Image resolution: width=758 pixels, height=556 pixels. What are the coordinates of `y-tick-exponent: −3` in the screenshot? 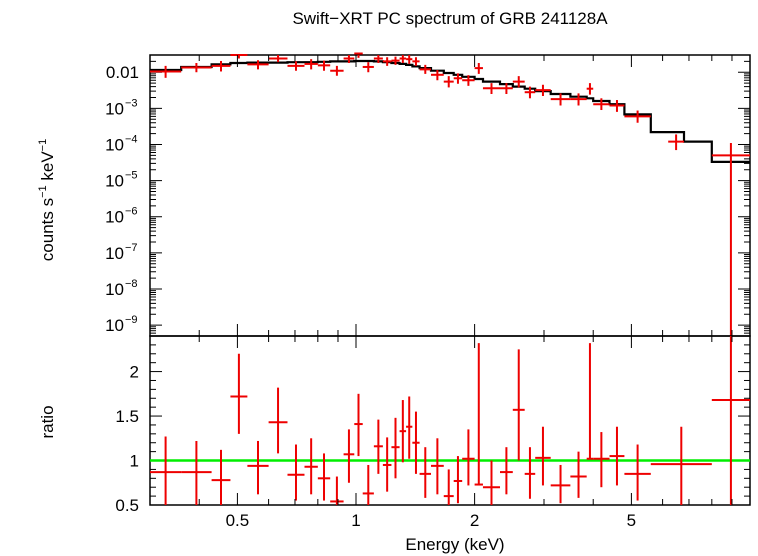 It's located at (131, 103).